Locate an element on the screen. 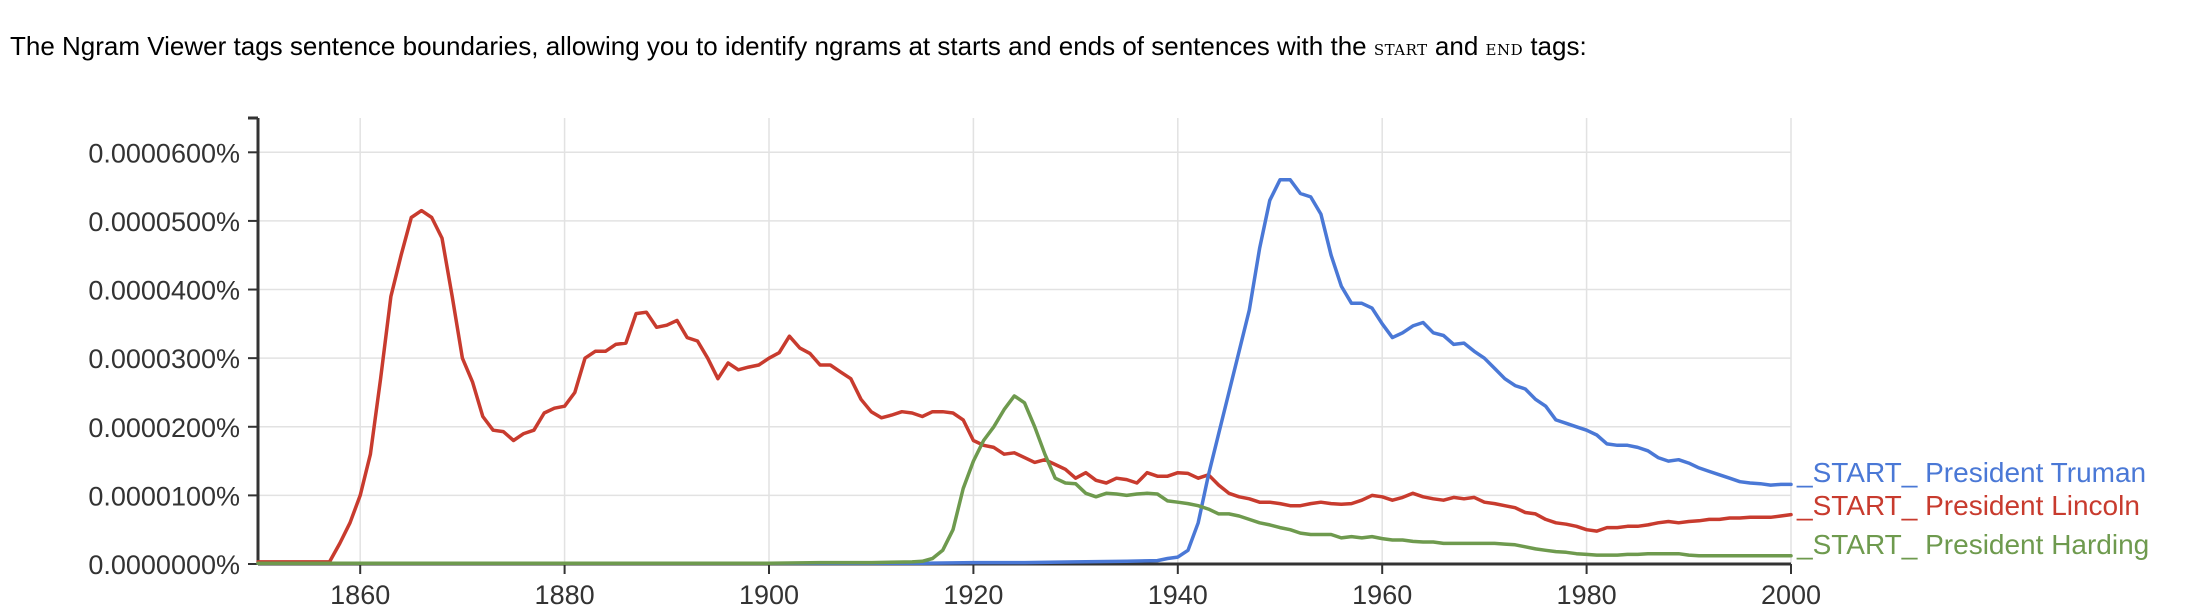 The width and height of the screenshot is (2192, 616). x-tick-label: 1980 is located at coordinates (1587, 595).